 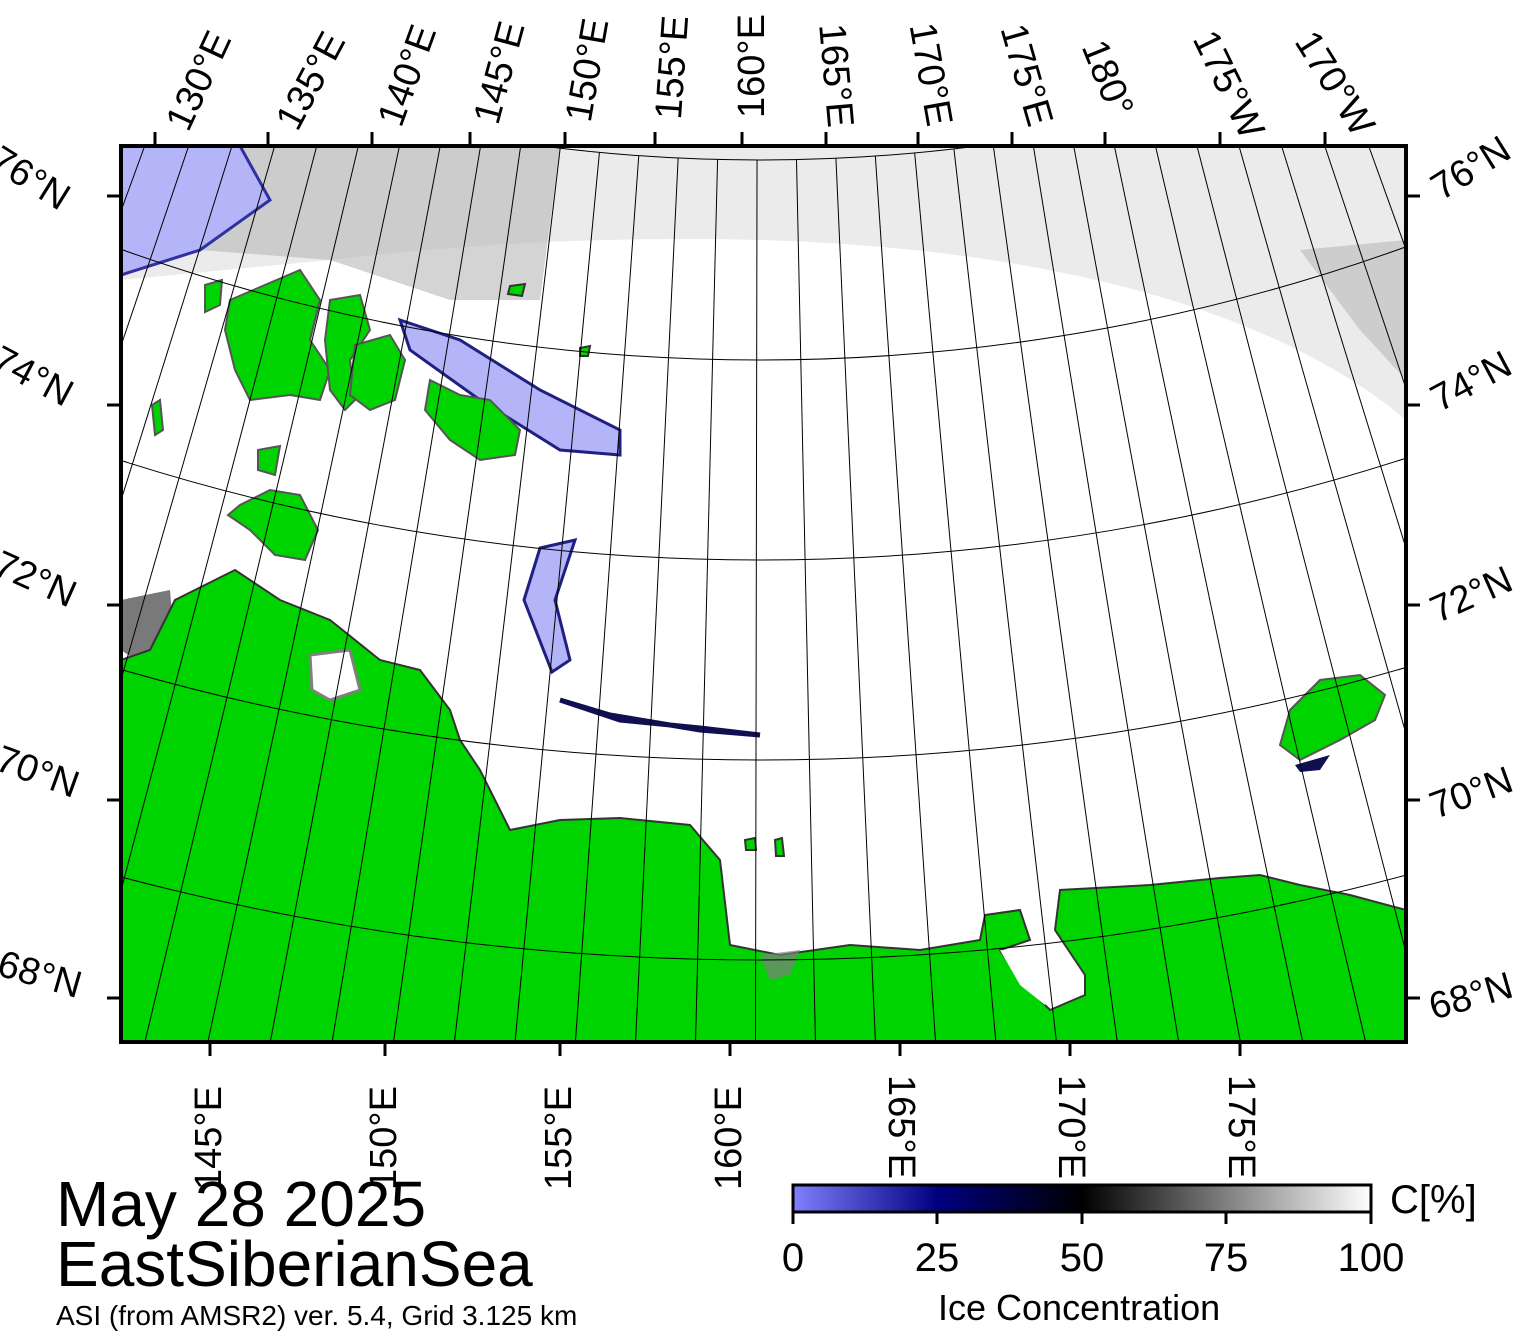 What do you see at coordinates (277, 335) in the screenshot?
I see `kotelny-island` at bounding box center [277, 335].